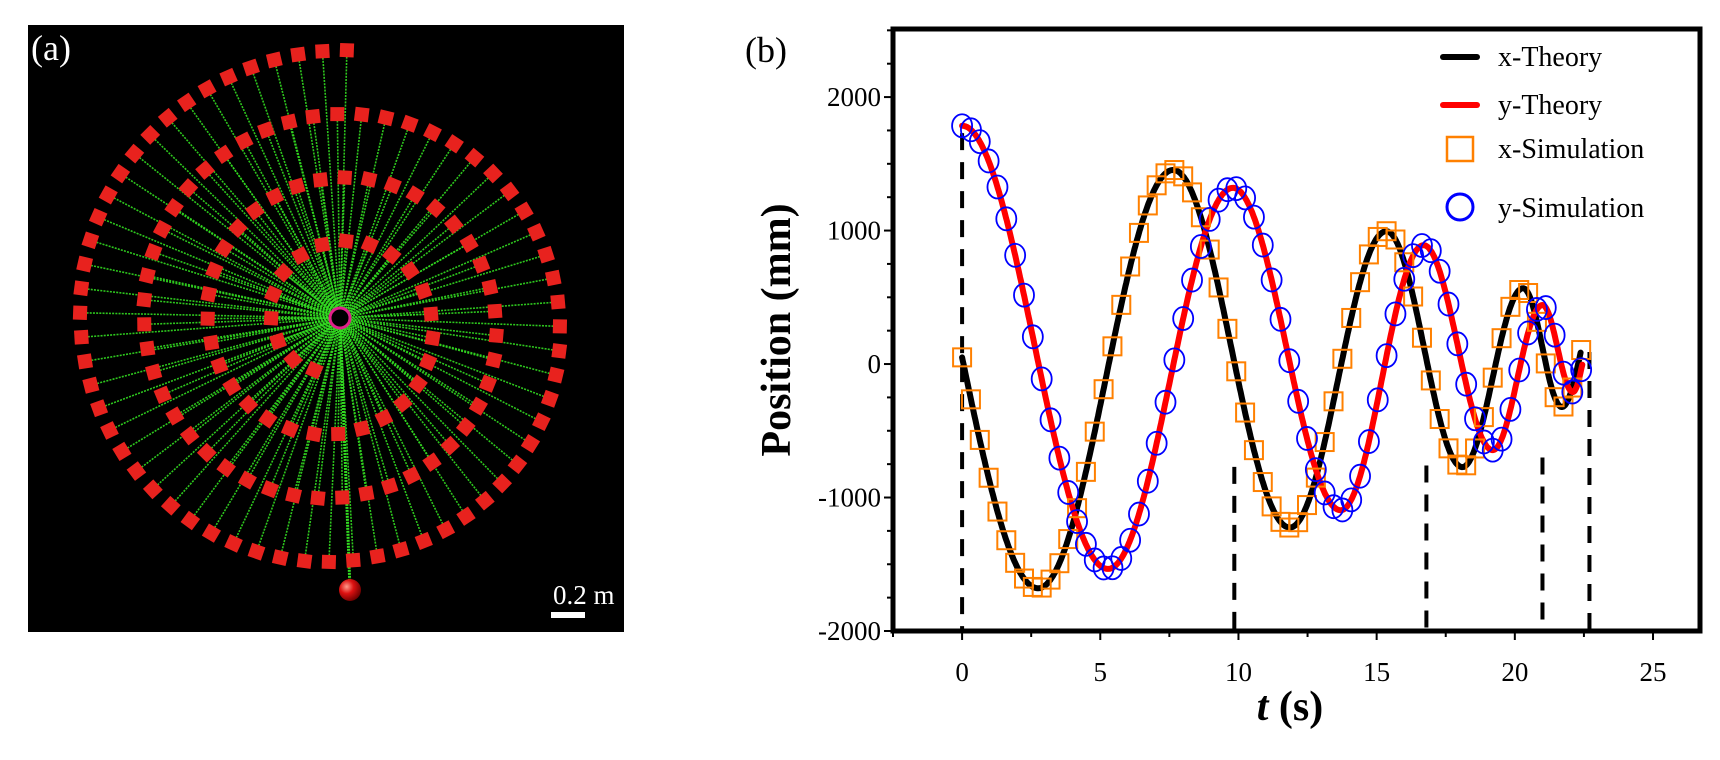 The height and width of the screenshot is (760, 1720). I want to click on scale-bar-label: 0.2 m, so click(584, 595).